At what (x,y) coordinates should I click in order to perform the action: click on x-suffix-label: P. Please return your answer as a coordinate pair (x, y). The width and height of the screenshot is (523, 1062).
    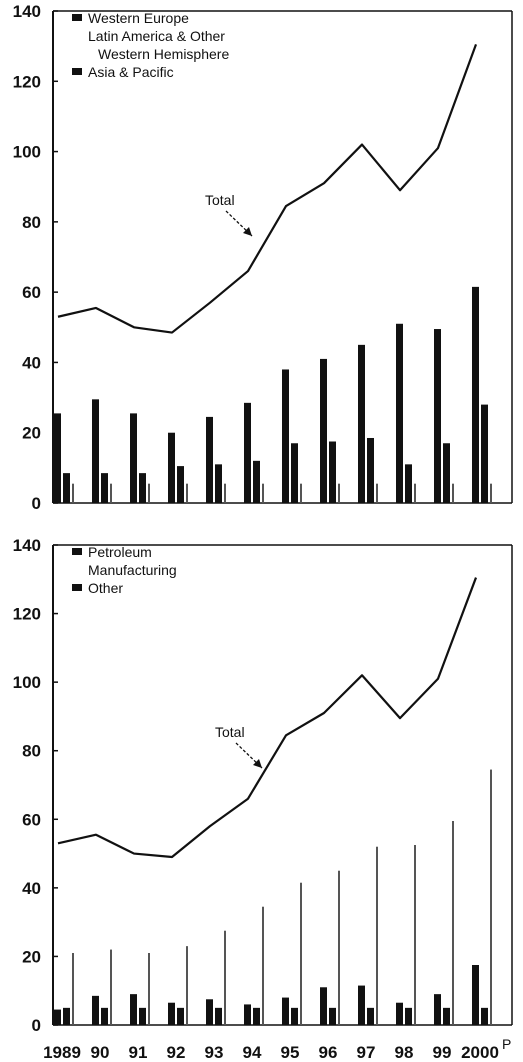
    Looking at the image, I should click on (506, 1044).